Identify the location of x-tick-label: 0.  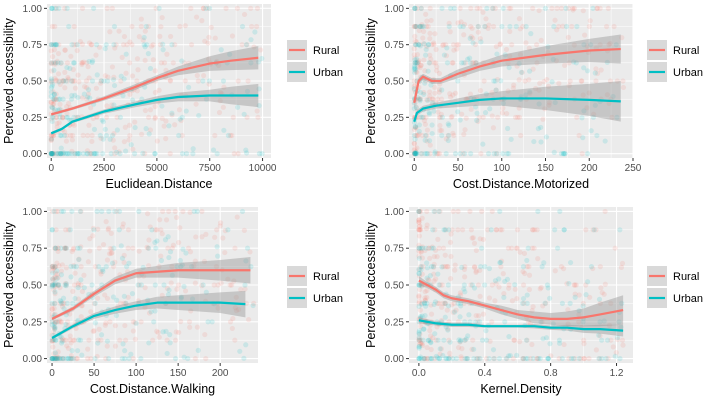
(414, 168).